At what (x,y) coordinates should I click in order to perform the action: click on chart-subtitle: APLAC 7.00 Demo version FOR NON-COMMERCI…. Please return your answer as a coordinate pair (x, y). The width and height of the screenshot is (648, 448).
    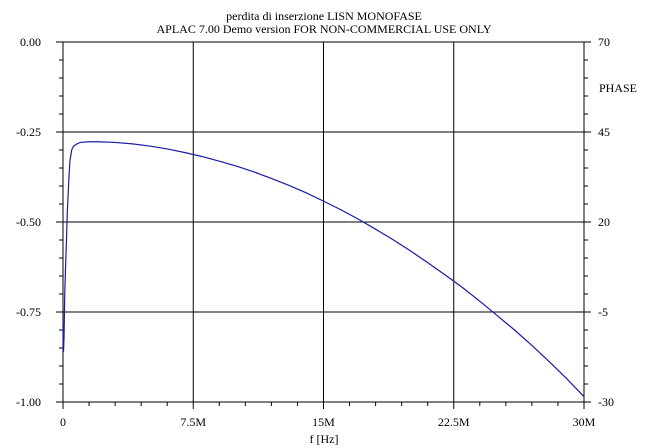
    Looking at the image, I should click on (323, 29).